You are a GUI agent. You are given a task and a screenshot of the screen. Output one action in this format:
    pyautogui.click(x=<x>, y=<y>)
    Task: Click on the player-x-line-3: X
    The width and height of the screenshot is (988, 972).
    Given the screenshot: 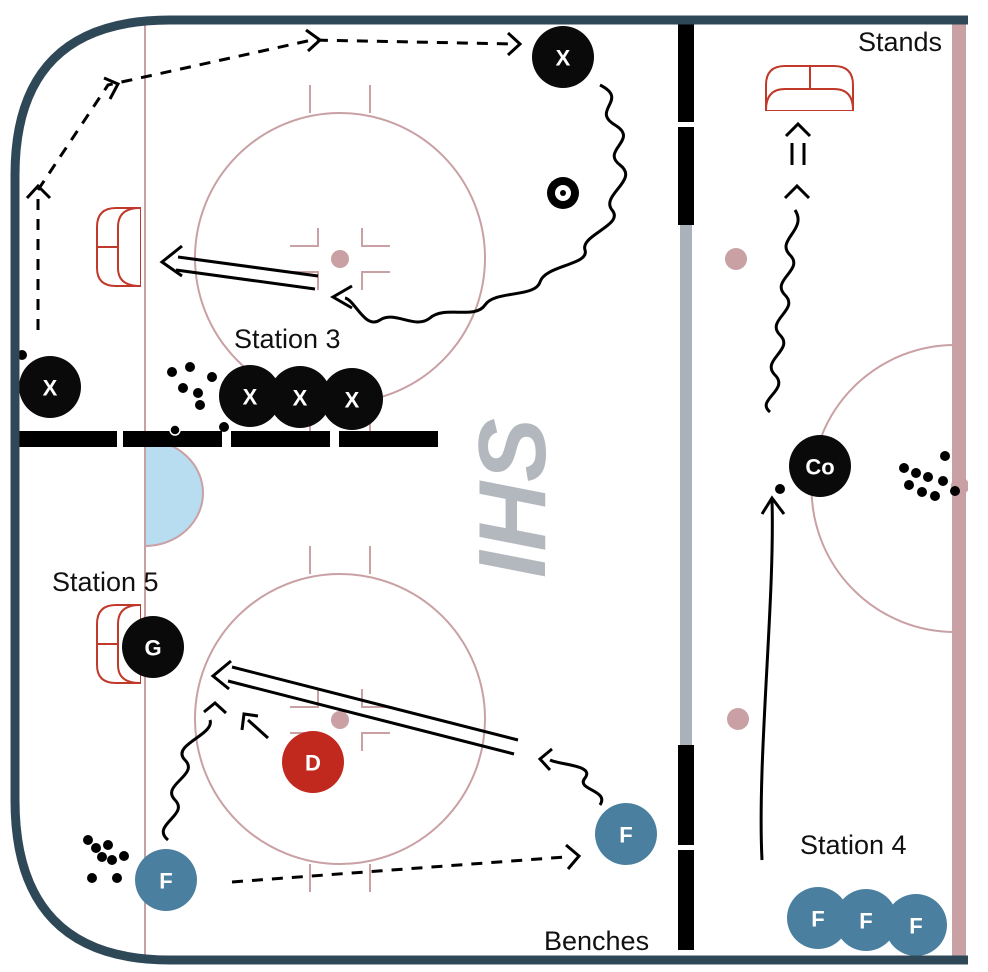 What is the action you would take?
    pyautogui.click(x=352, y=399)
    